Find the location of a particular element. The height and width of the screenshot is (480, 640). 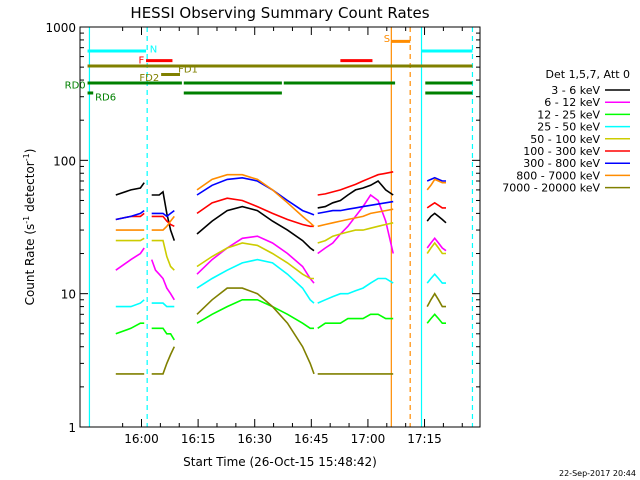

y-axis-label-end: ) is located at coordinates (30, 151).